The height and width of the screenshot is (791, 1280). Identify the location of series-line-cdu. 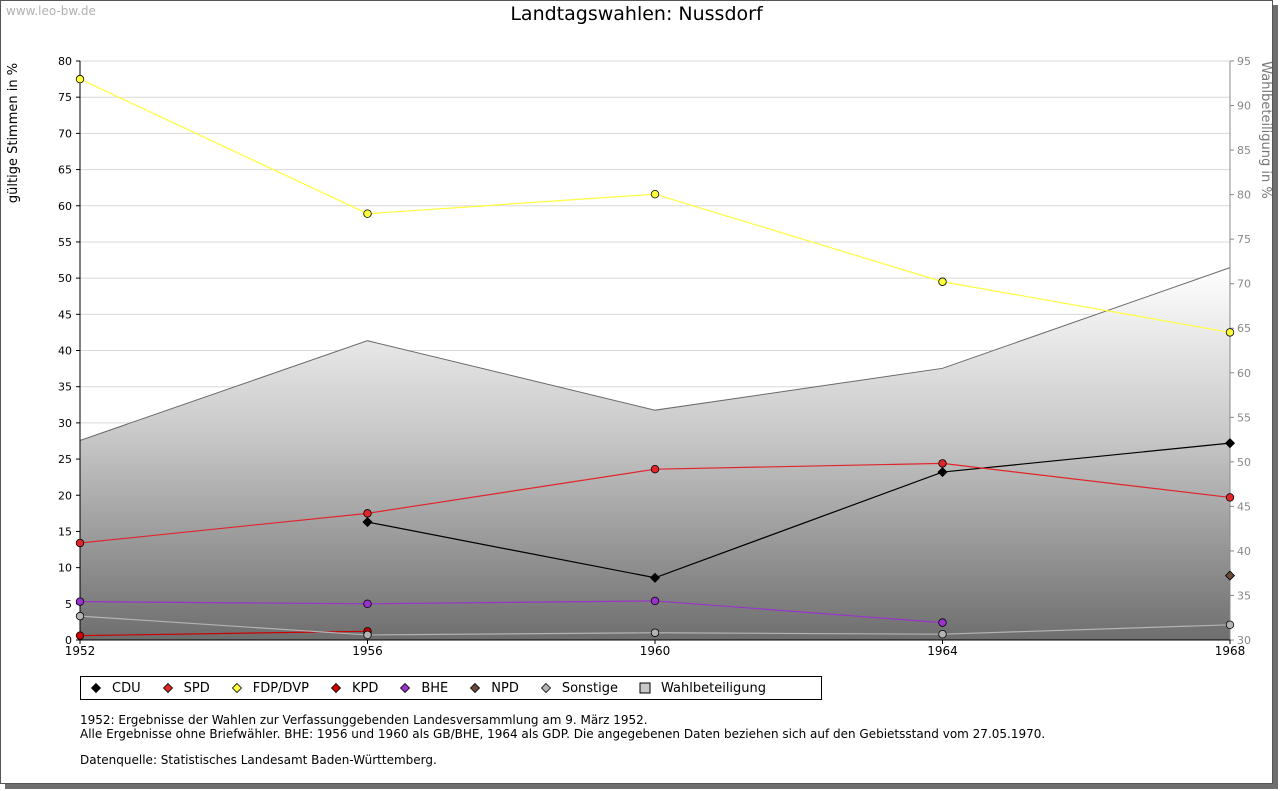
(799, 510).